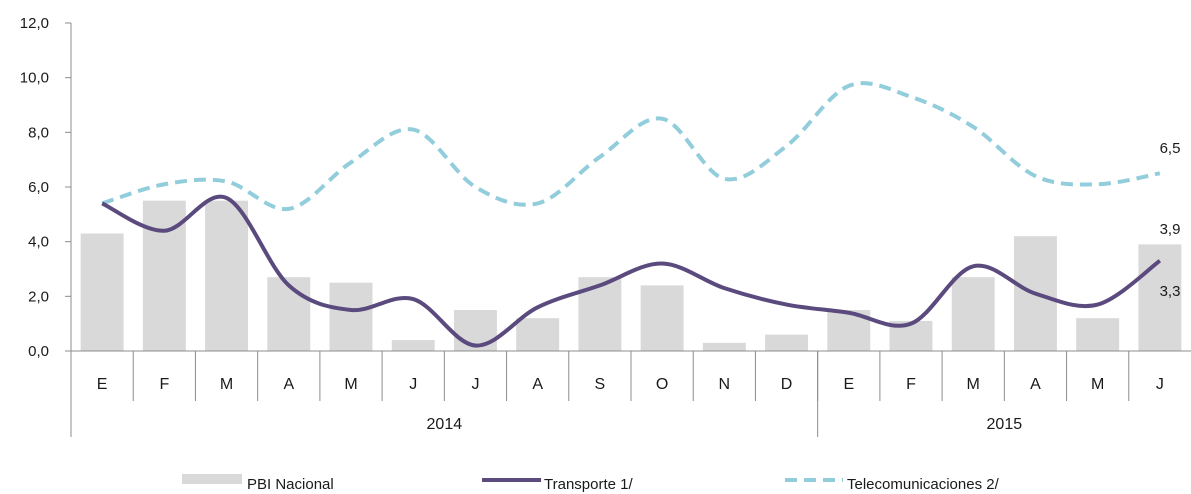  Describe the element at coordinates (445, 424) in the screenshot. I see `year-label: 2014` at that location.